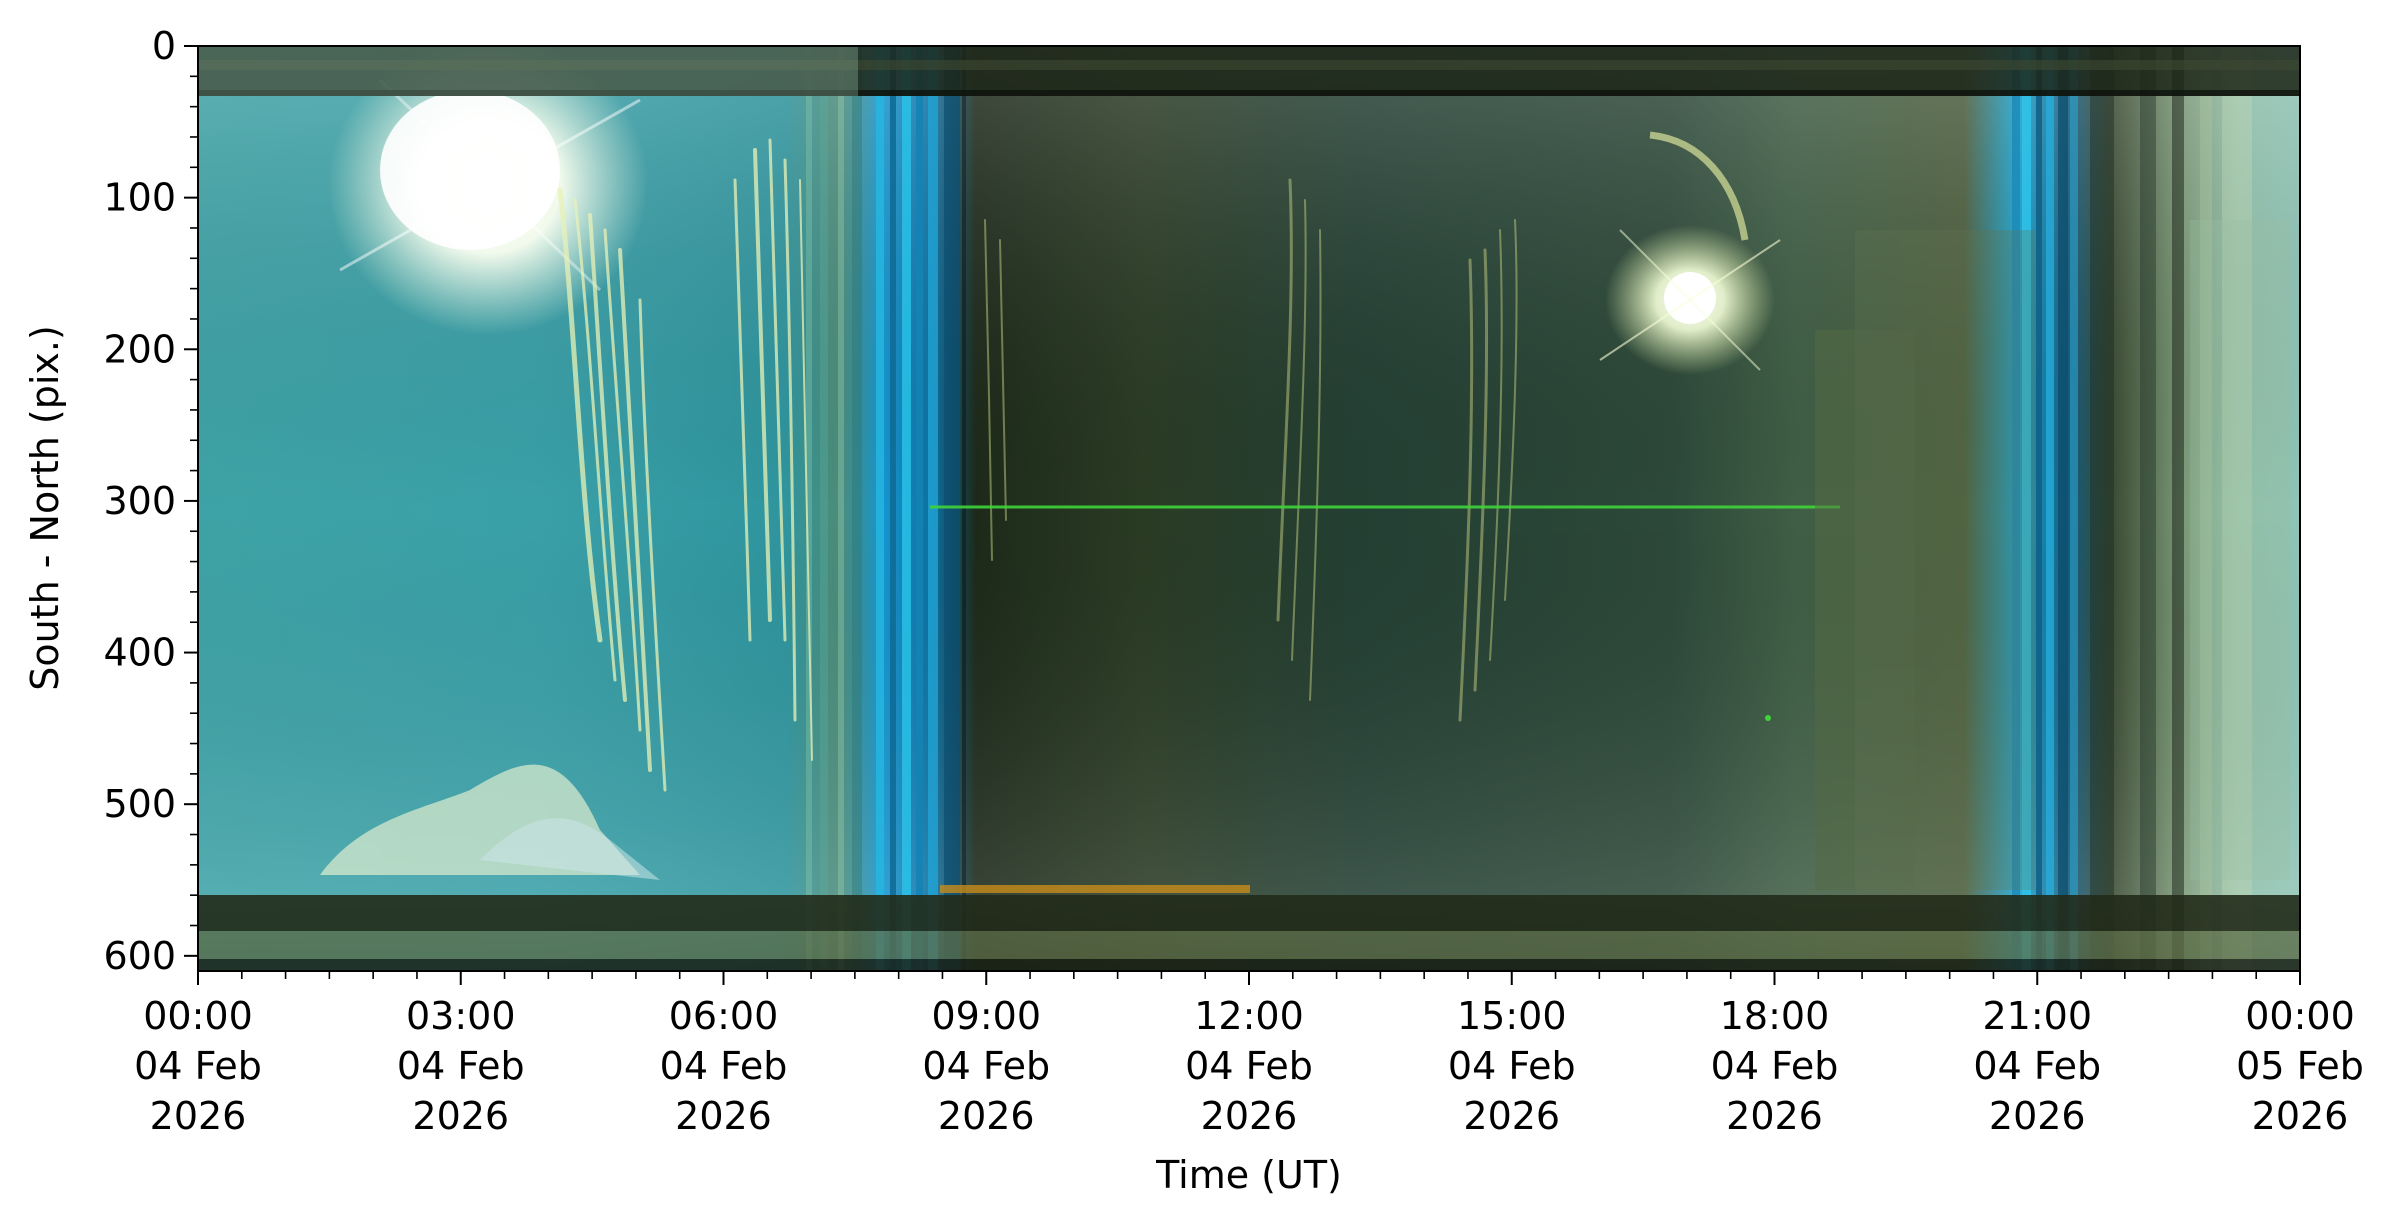 The height and width of the screenshot is (1227, 2389). I want to click on y-tick-label: 600, so click(139, 956).